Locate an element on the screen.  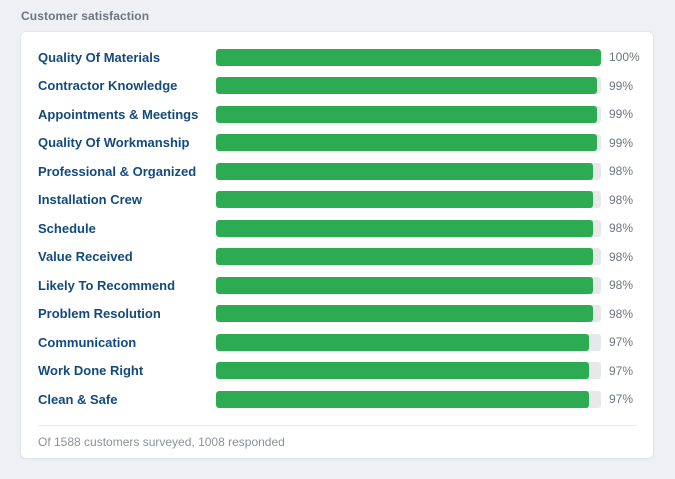
category-label: Clean & Safe is located at coordinates (78, 399).